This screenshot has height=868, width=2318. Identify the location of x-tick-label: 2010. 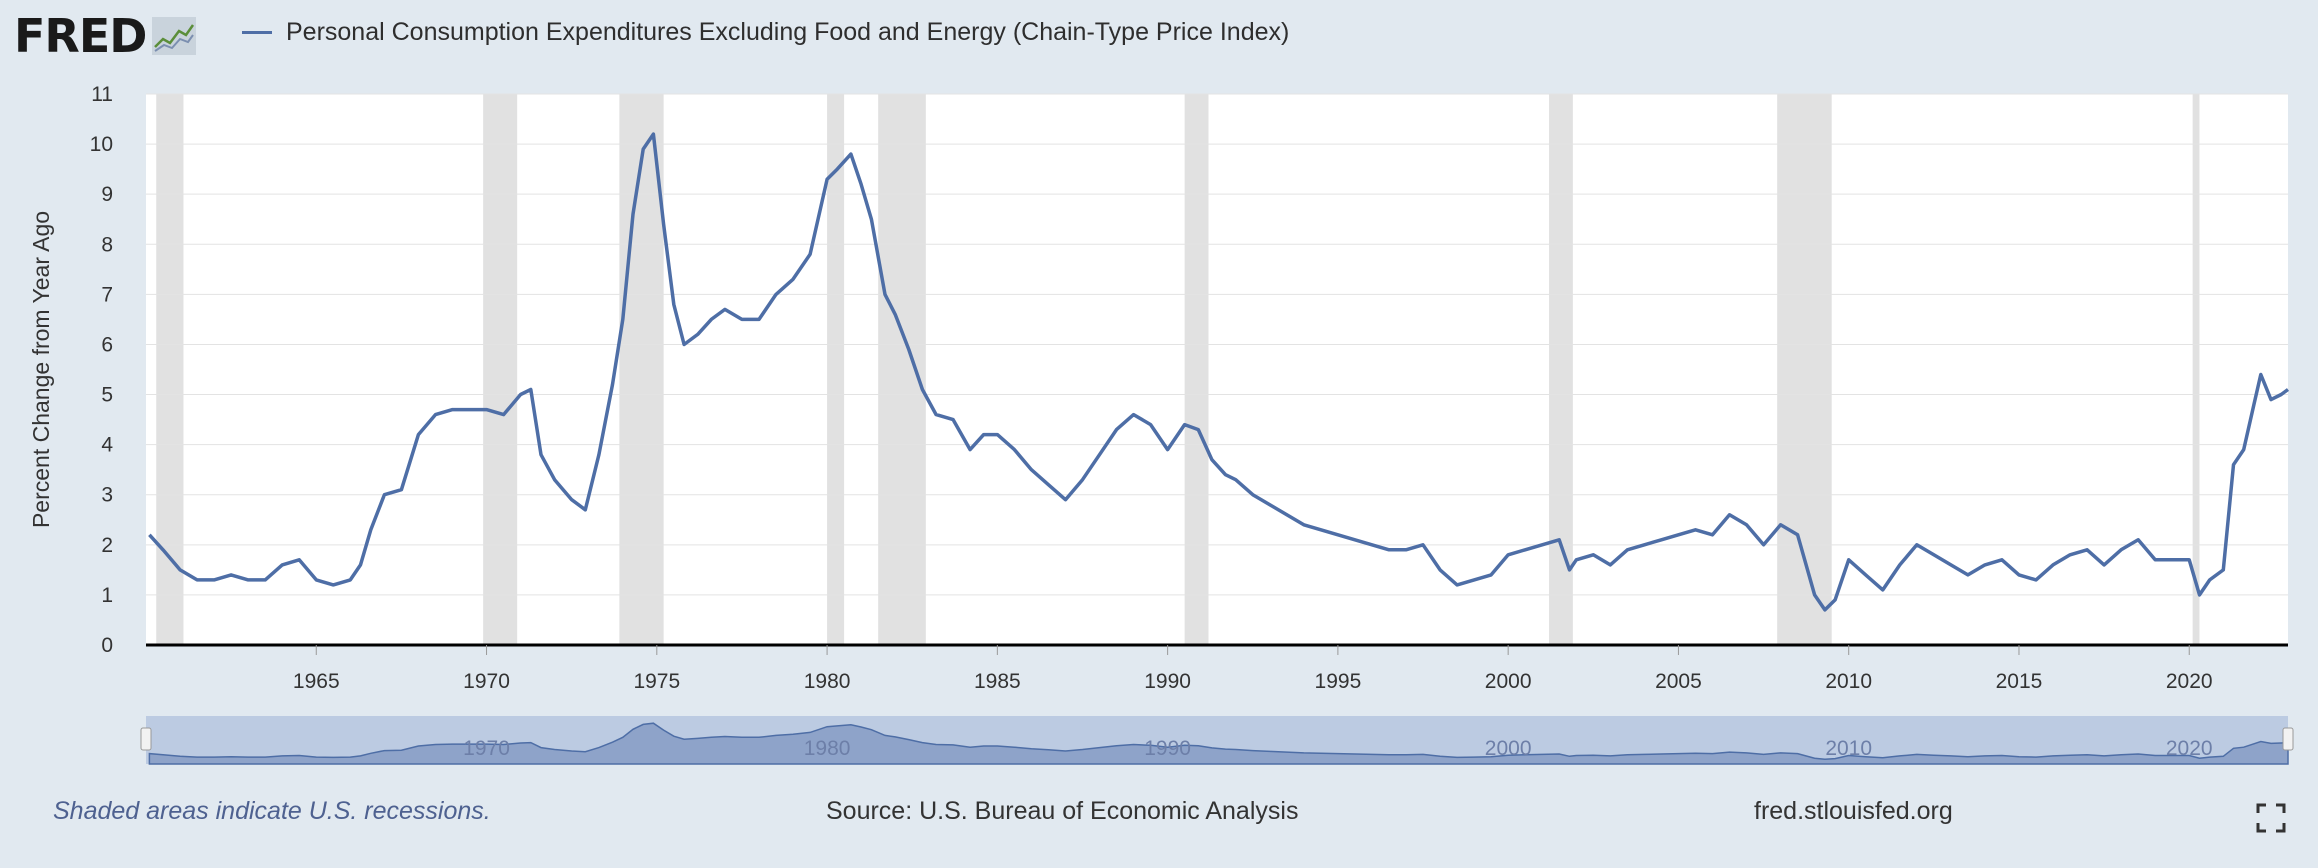
(1848, 681).